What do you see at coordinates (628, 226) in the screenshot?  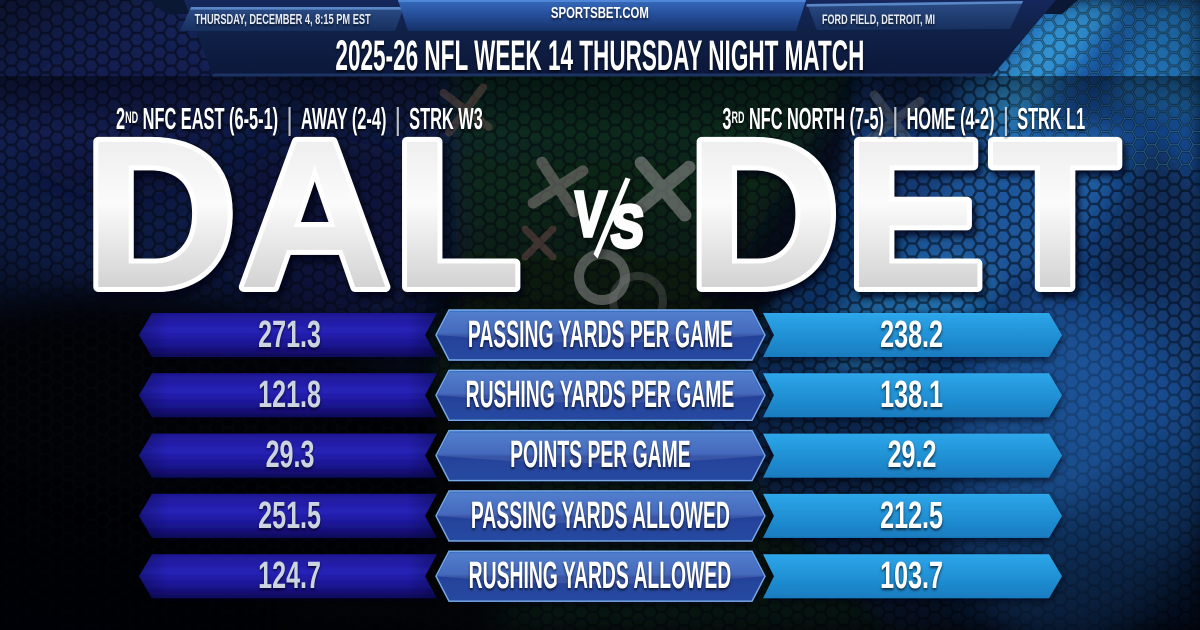 I see `svg-text: S` at bounding box center [628, 226].